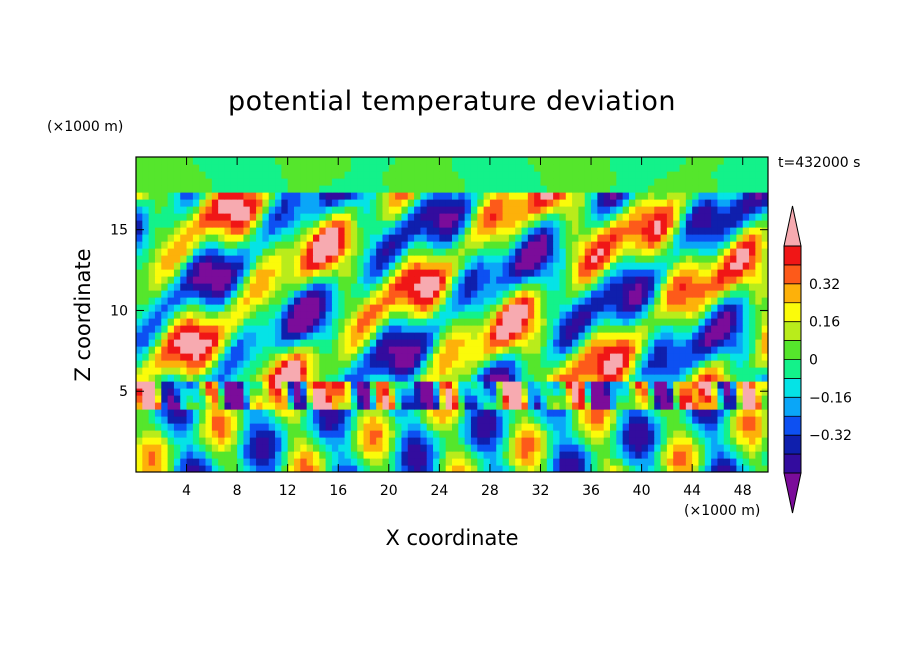  What do you see at coordinates (743, 491) in the screenshot?
I see `x-tick-label: 48` at bounding box center [743, 491].